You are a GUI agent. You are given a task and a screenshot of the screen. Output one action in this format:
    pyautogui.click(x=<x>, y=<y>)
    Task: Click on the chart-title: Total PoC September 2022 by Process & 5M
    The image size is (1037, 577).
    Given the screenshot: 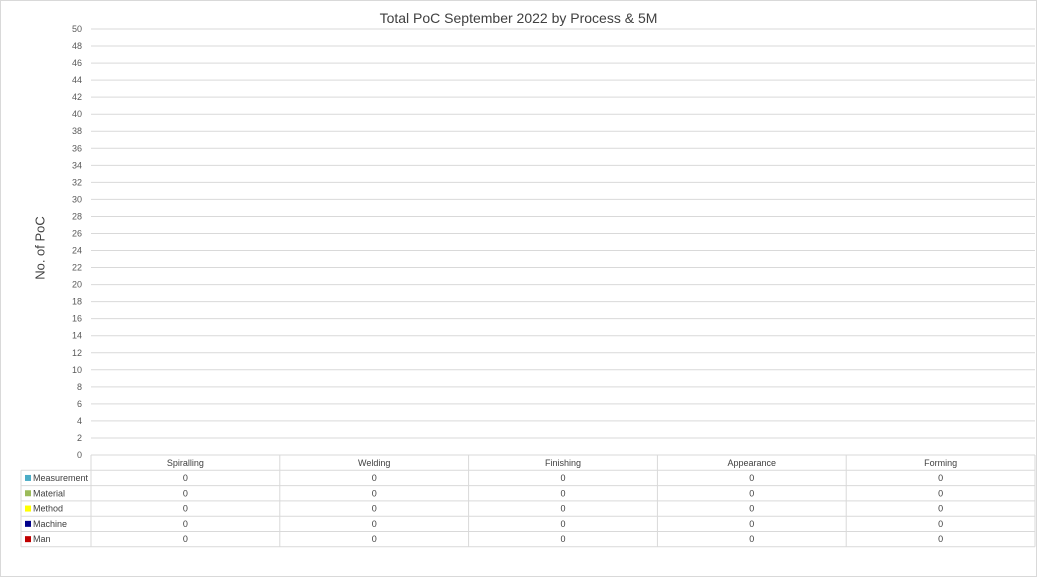 What is the action you would take?
    pyautogui.click(x=518, y=18)
    